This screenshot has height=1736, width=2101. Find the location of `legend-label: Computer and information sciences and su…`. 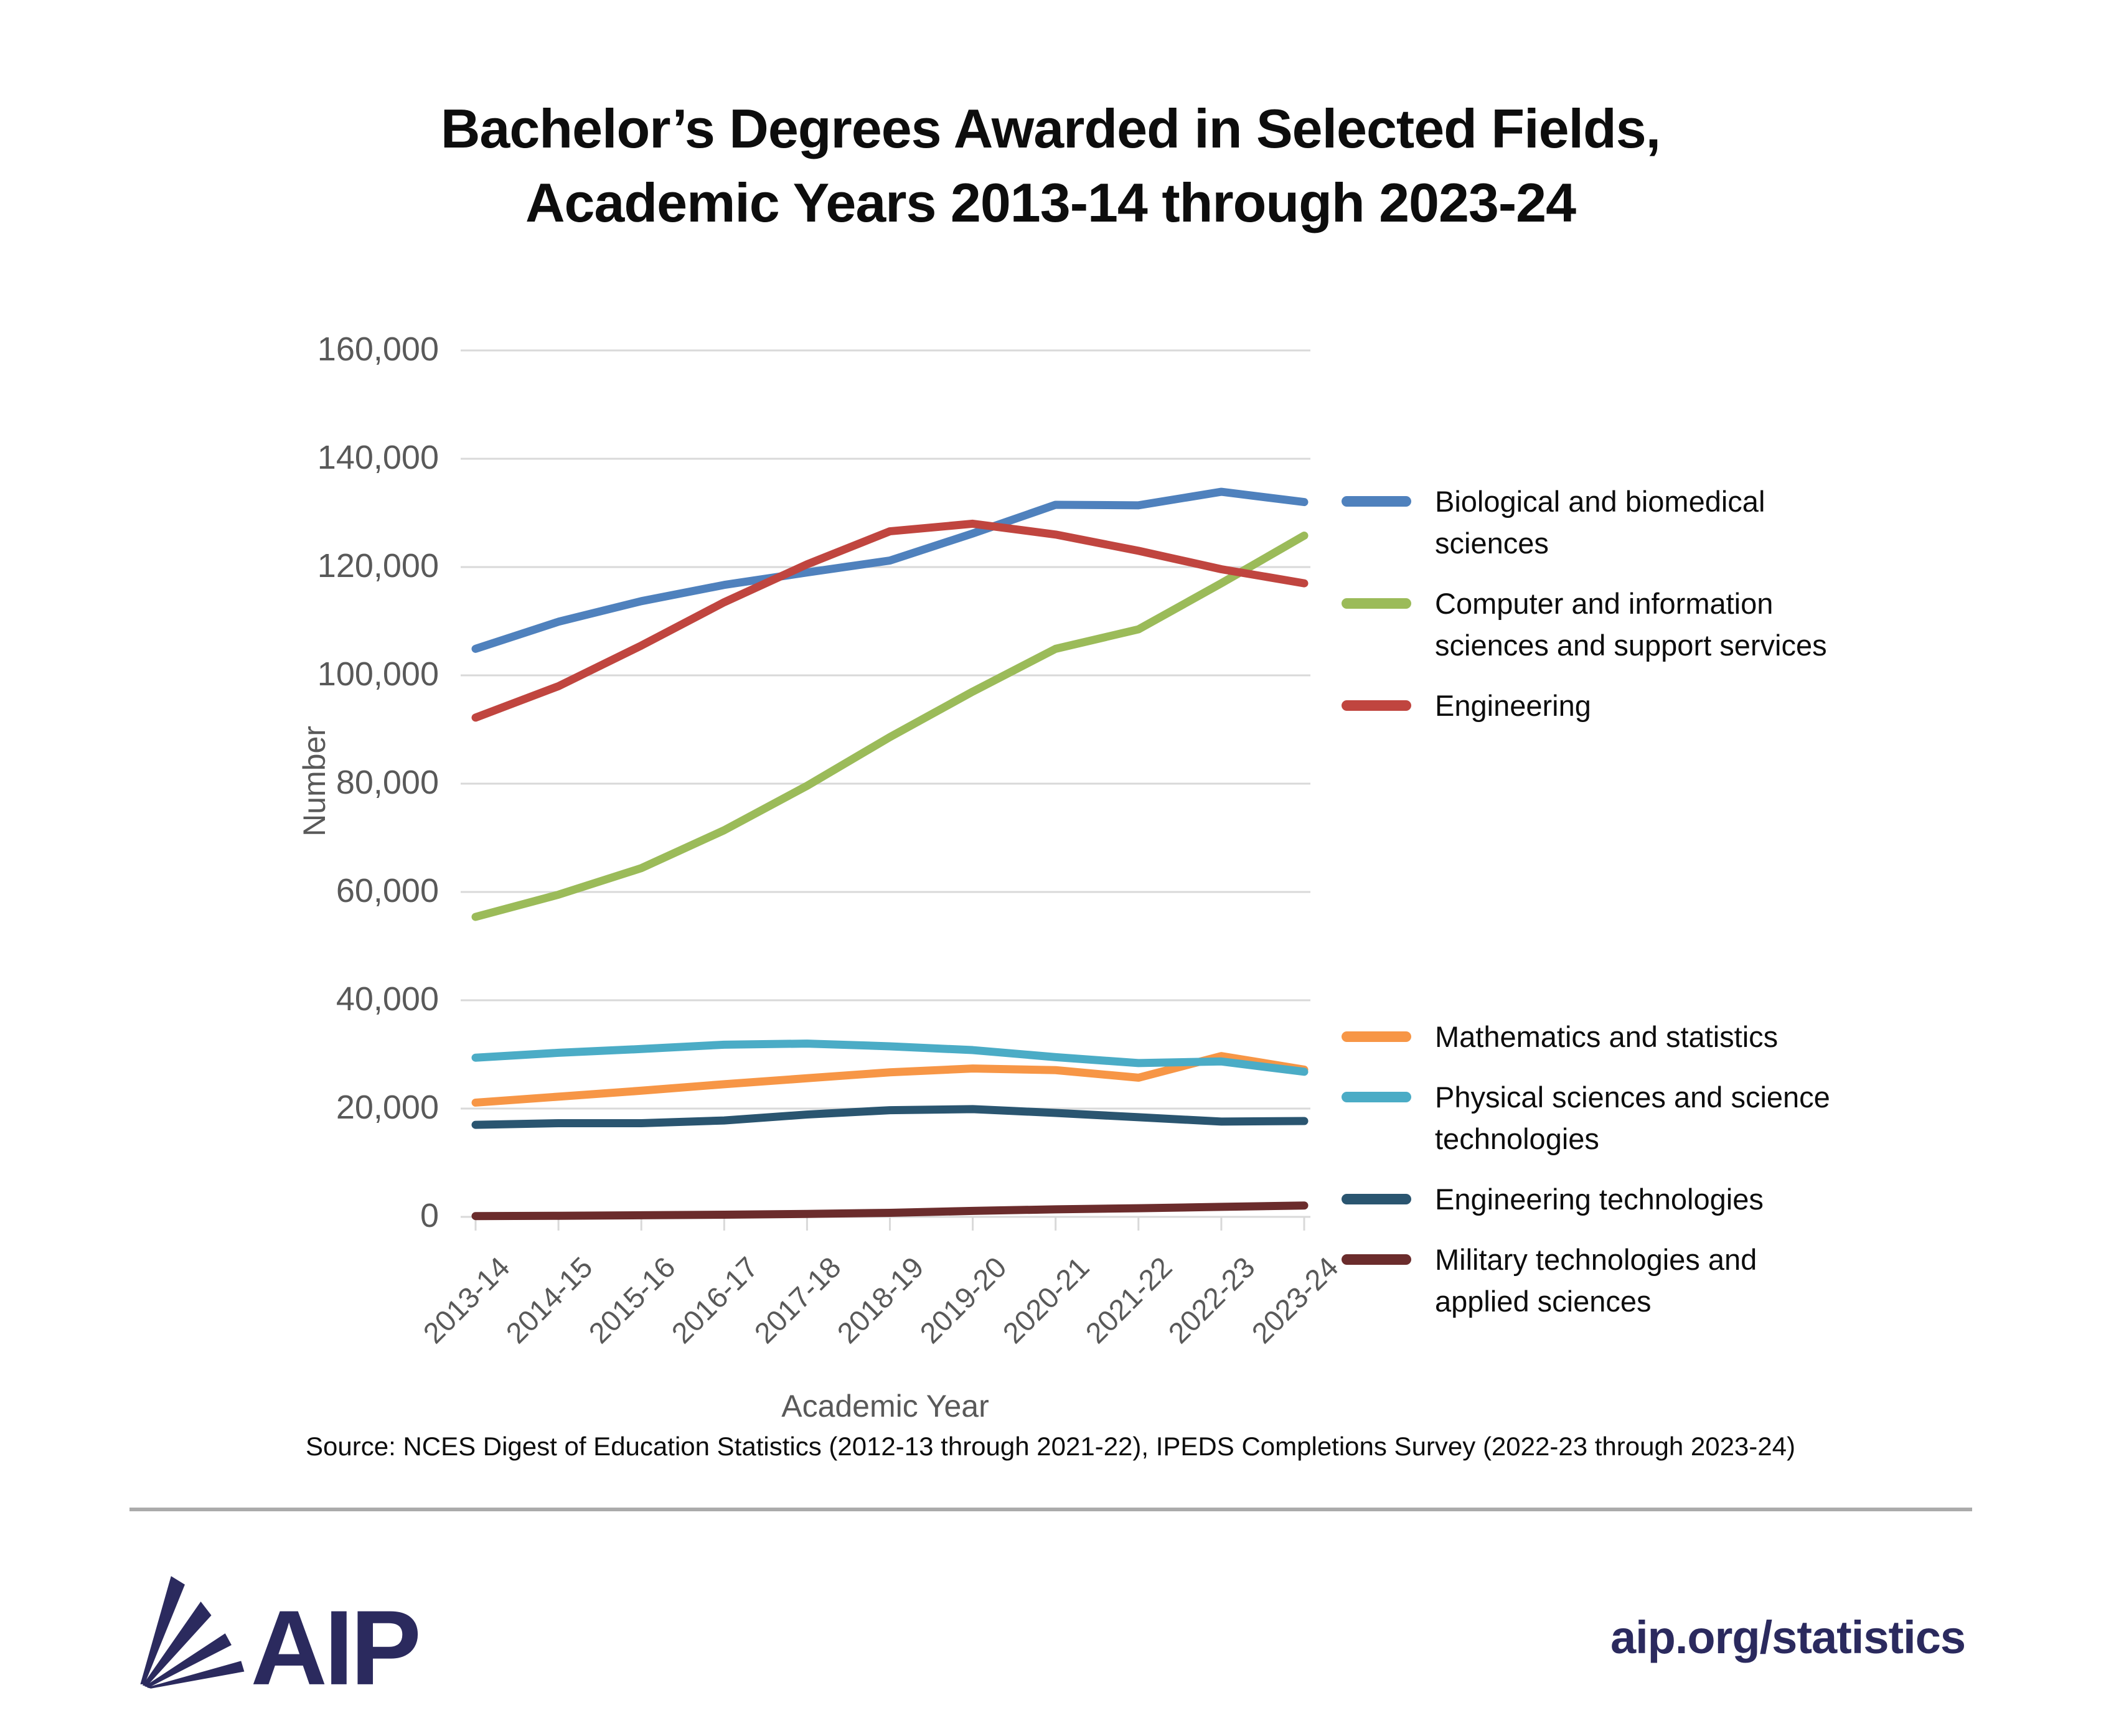

legend-label: Computer and information sciences and su… is located at coordinates (1631, 624).